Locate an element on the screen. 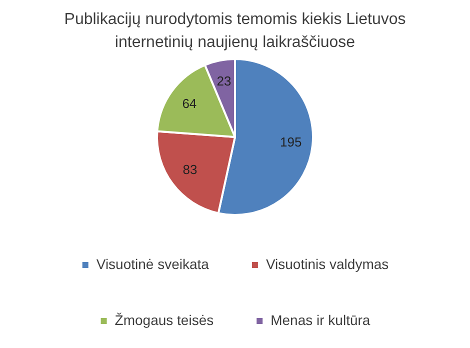 The width and height of the screenshot is (470, 348). legend-label: Visuotinė sveikata is located at coordinates (153, 264).